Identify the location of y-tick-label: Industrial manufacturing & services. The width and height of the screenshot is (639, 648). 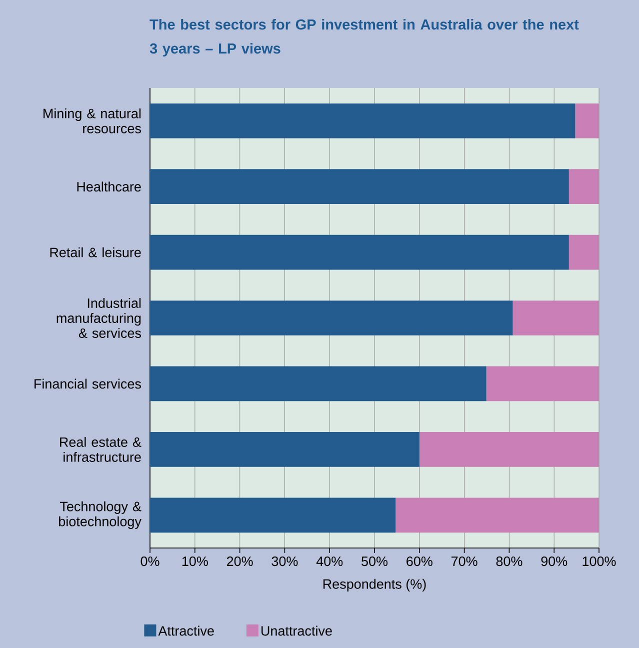
(98, 318).